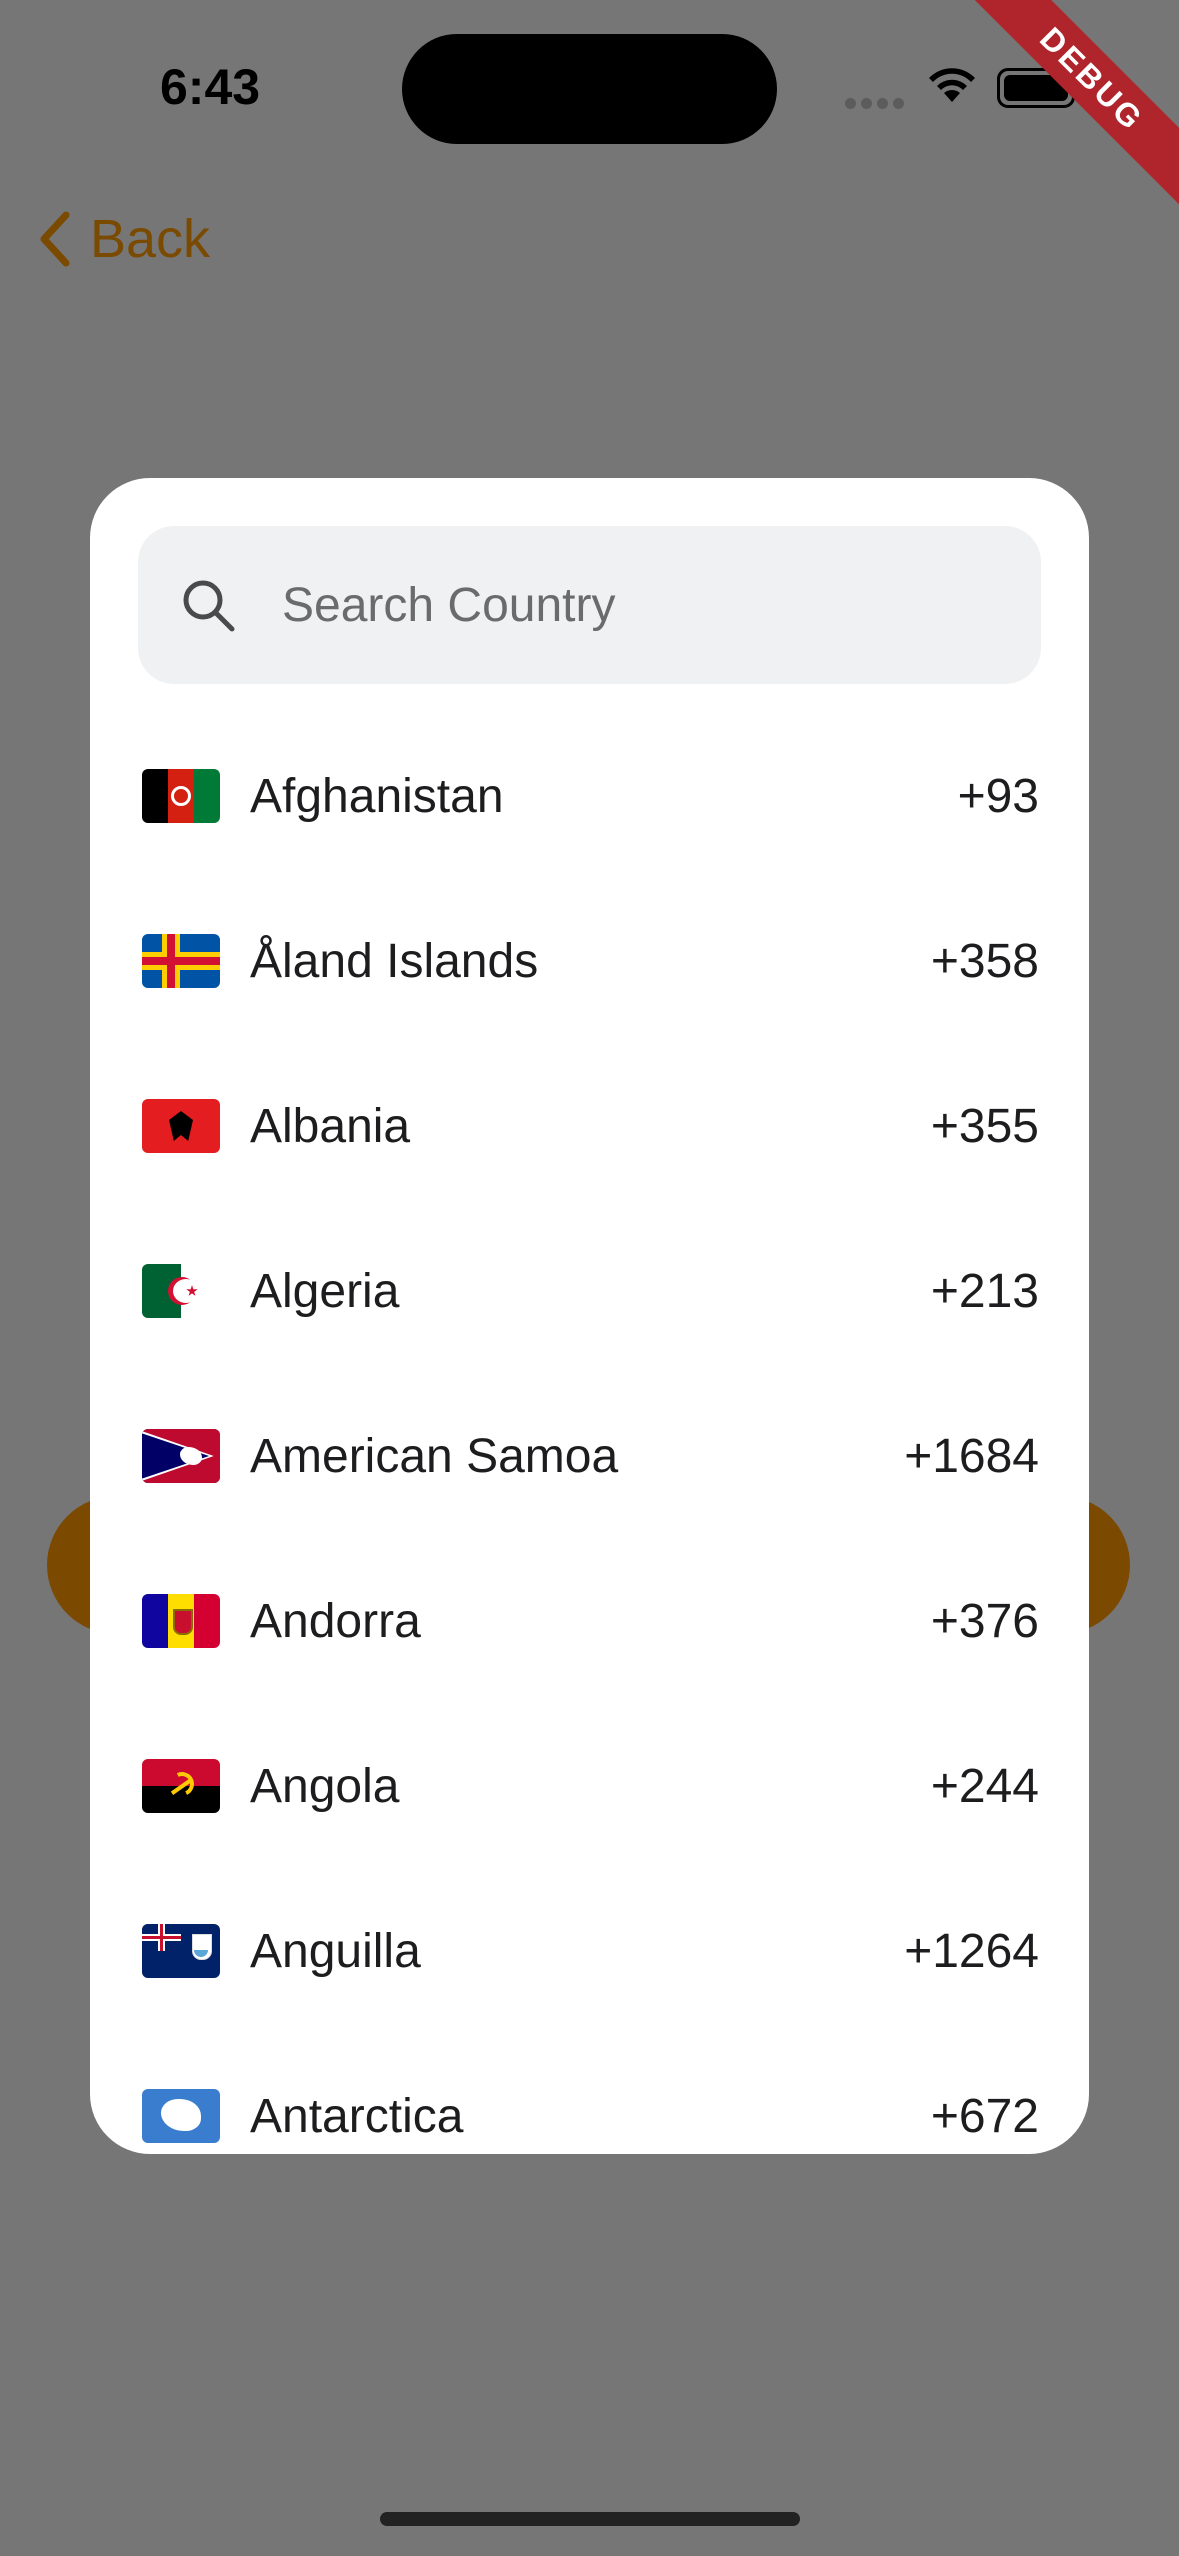 The image size is (1179, 2556). Describe the element at coordinates (875, 104) in the screenshot. I see `signal-icon` at that location.